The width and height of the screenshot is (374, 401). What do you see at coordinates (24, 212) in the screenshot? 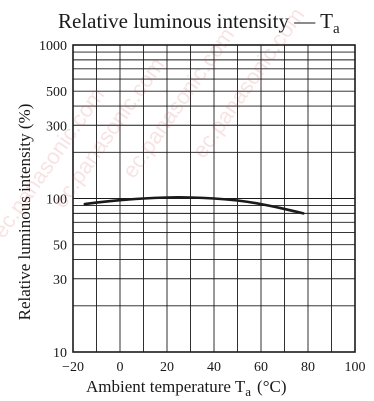
I see `y-axis-label: Relative luminous intensity (%)` at bounding box center [24, 212].